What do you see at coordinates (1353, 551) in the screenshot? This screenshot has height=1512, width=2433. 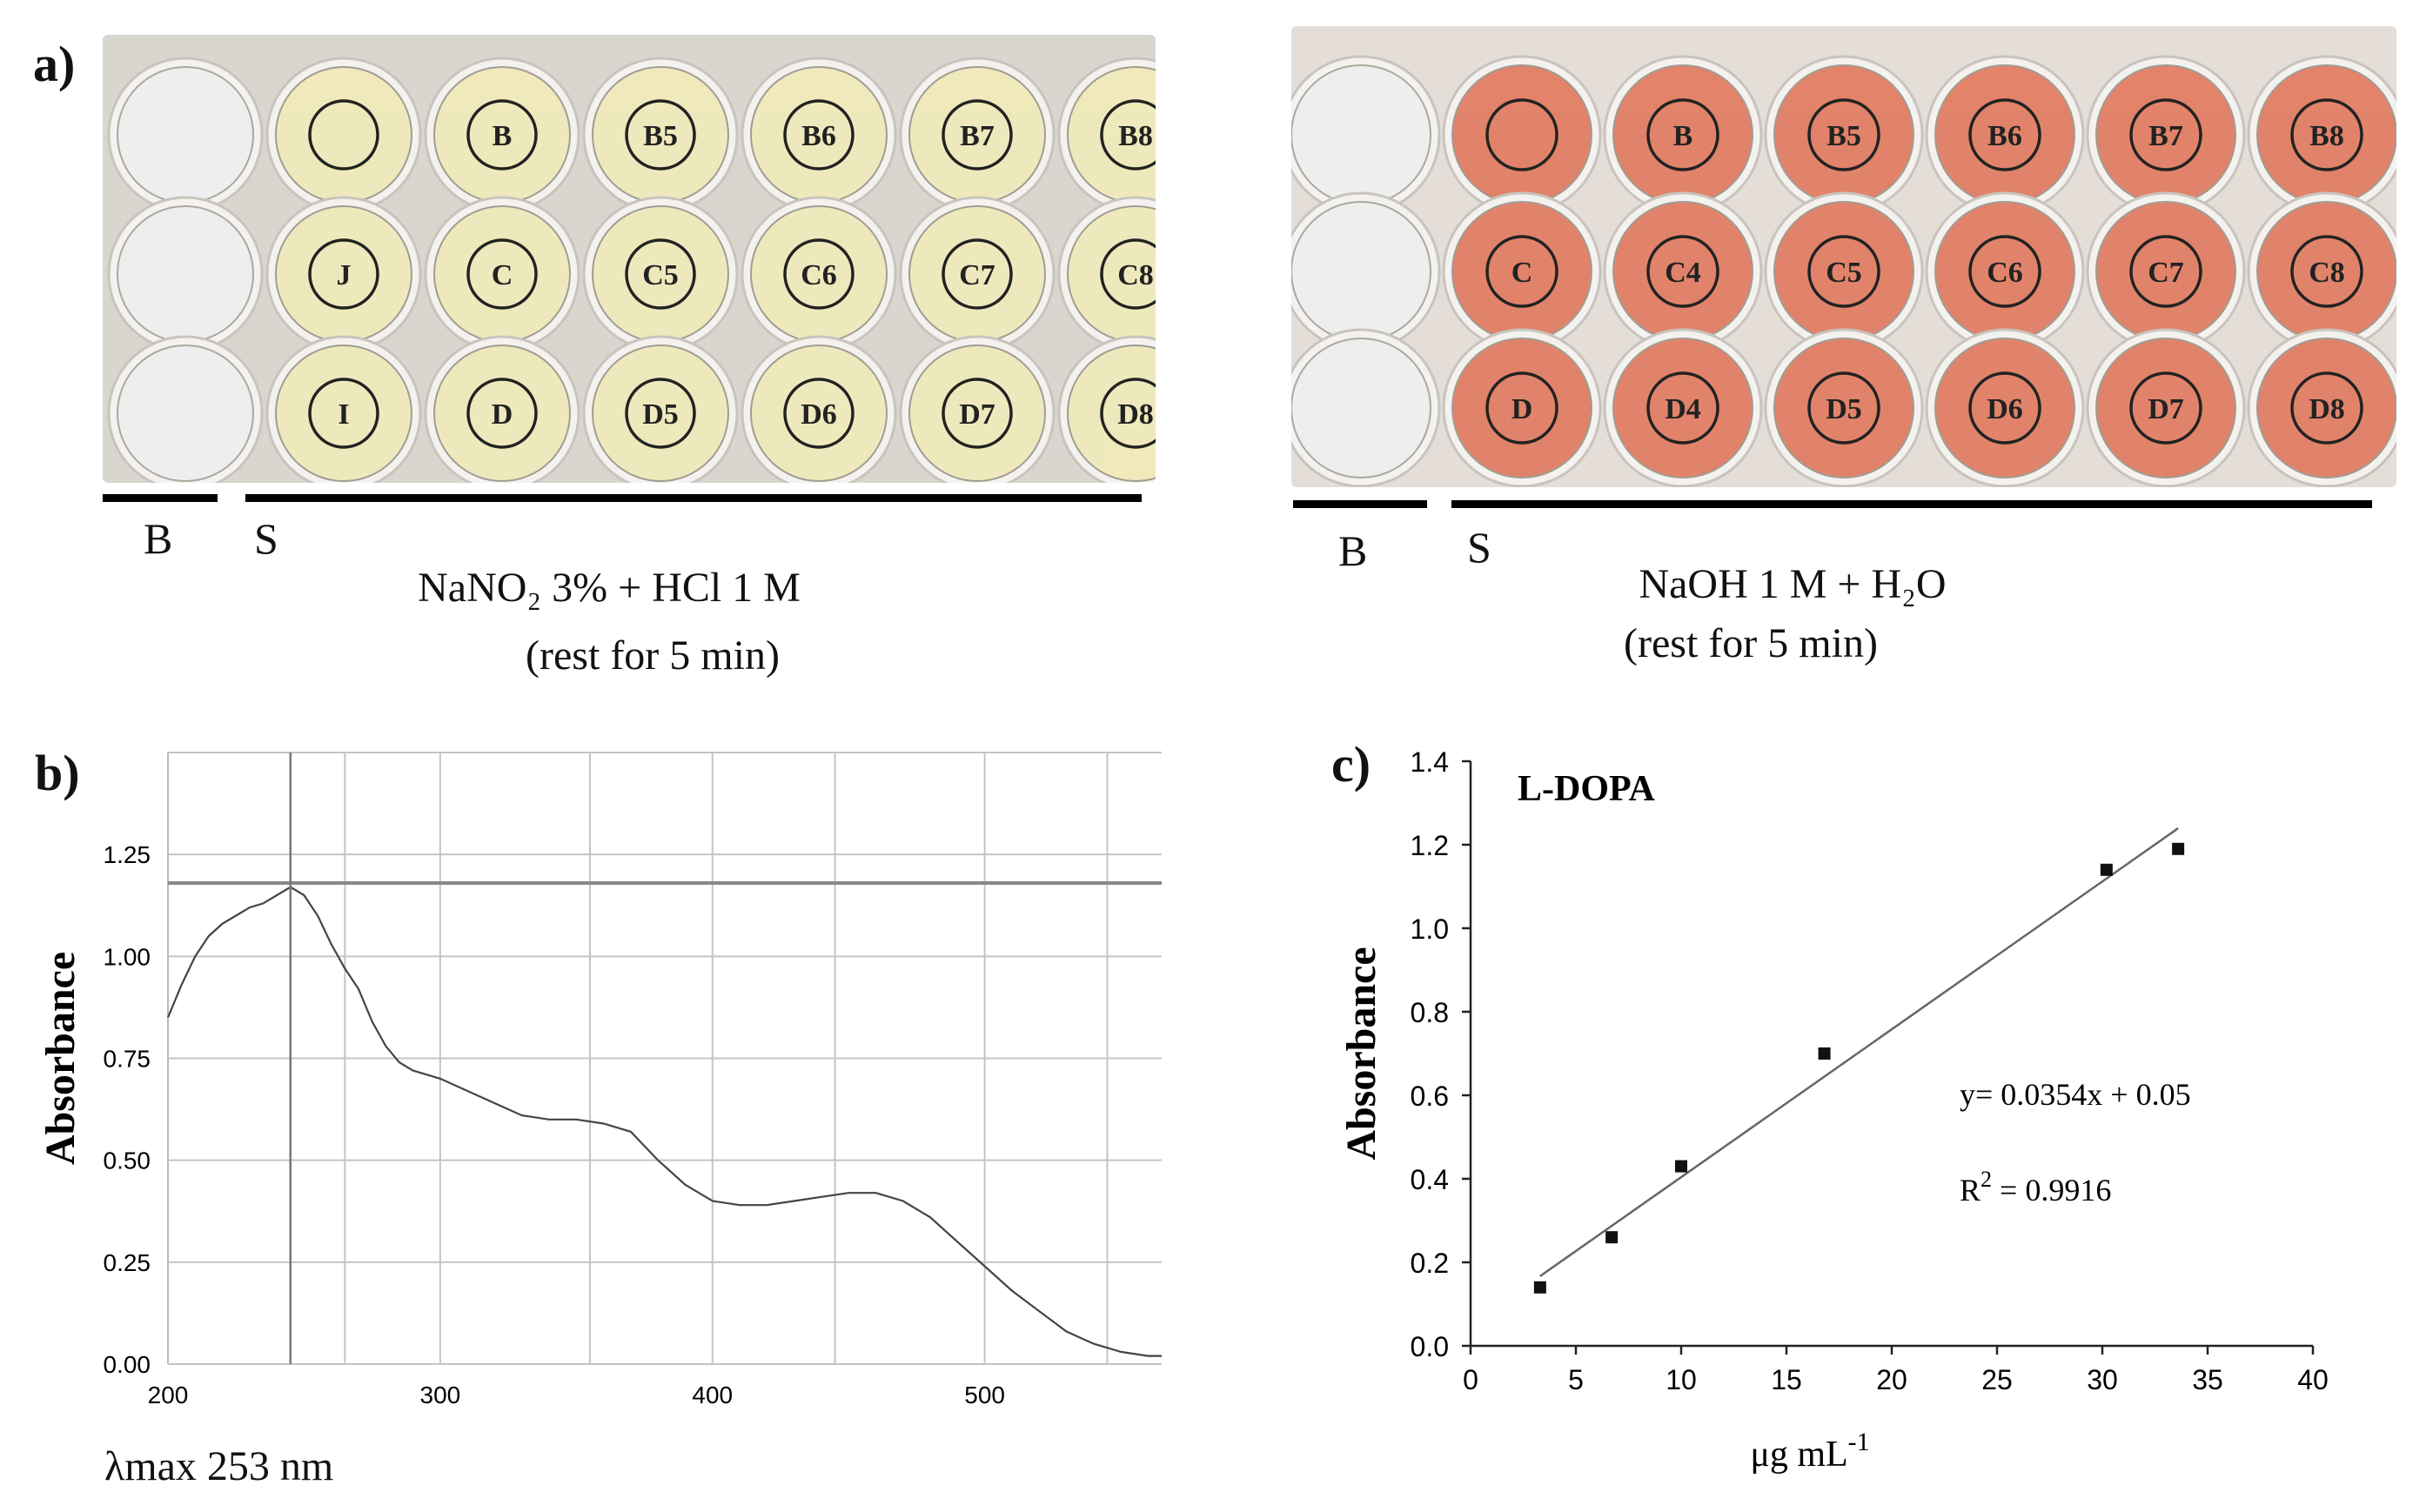 I see `blank-label-right: B` at bounding box center [1353, 551].